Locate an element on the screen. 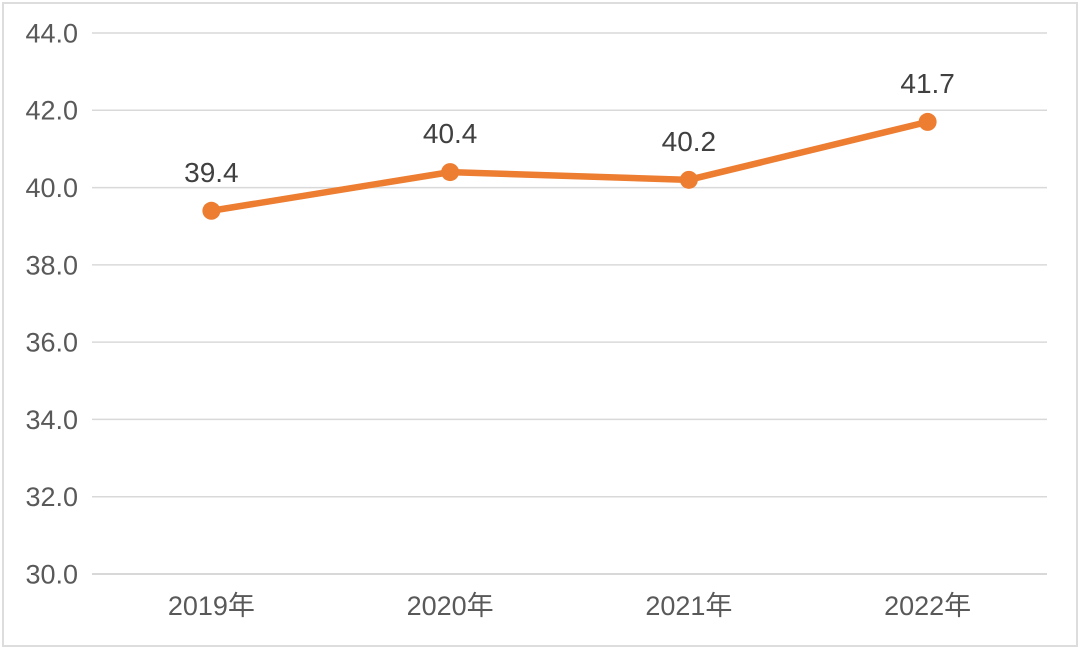 This screenshot has width=1080, height=649. x-axis-tick-label: 2022年 is located at coordinates (927, 606).